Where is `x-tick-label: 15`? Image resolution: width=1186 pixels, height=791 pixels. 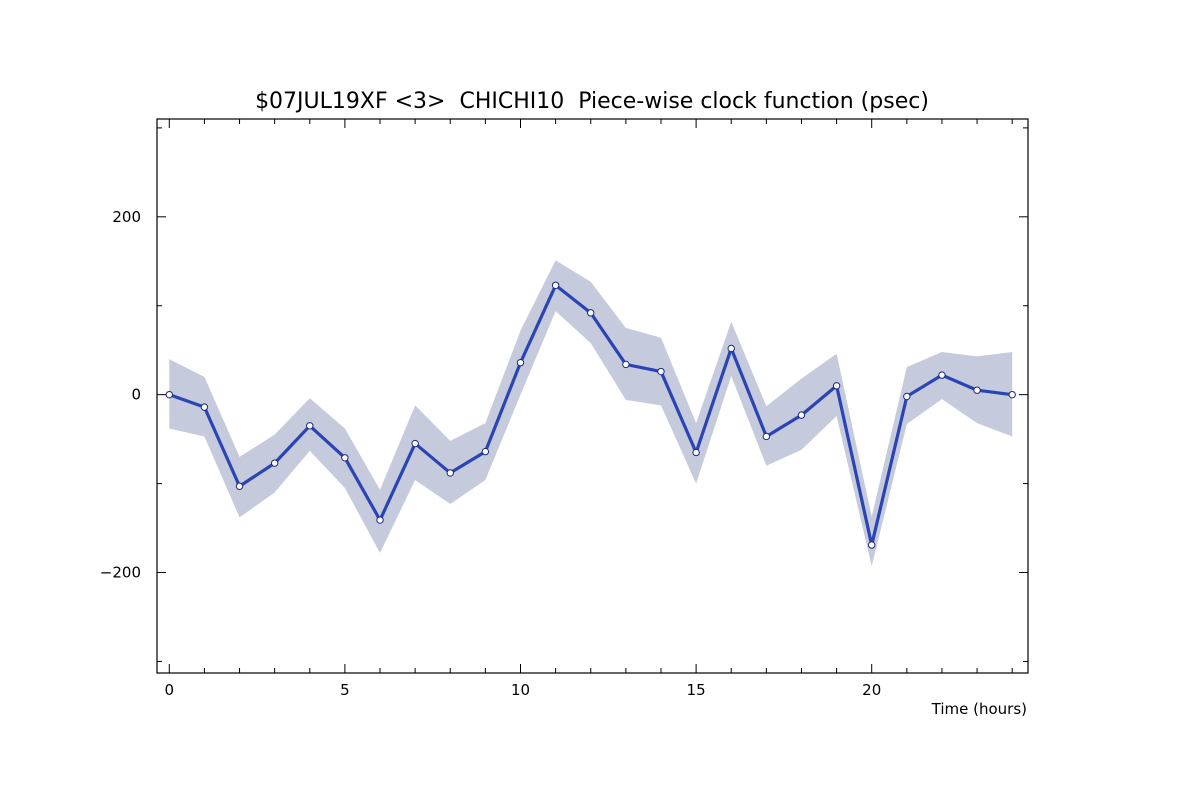 x-tick-label: 15 is located at coordinates (696, 690).